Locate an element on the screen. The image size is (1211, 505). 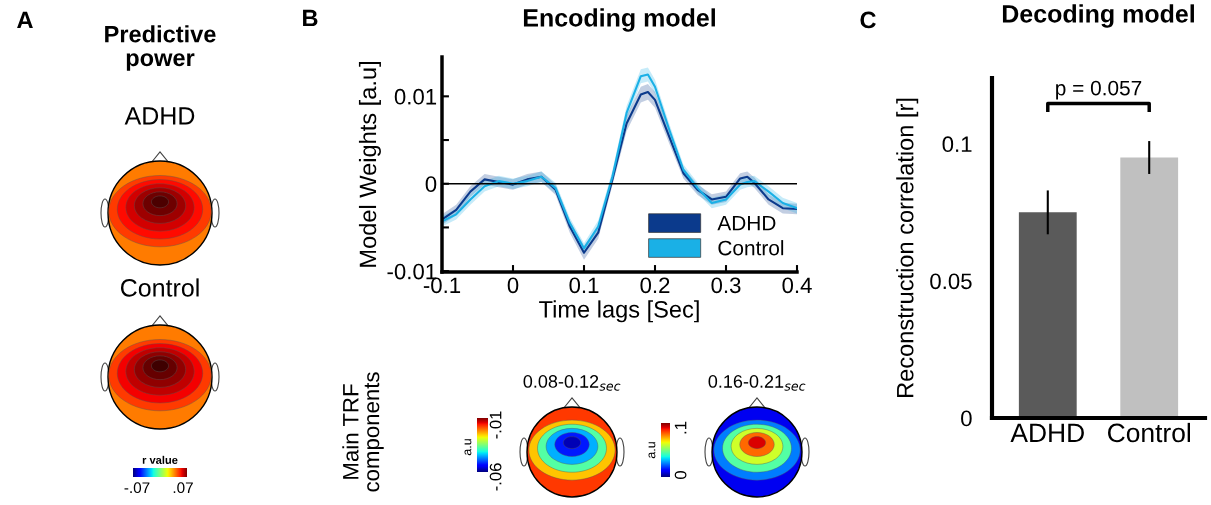
text: .1 is located at coordinates (680, 427).